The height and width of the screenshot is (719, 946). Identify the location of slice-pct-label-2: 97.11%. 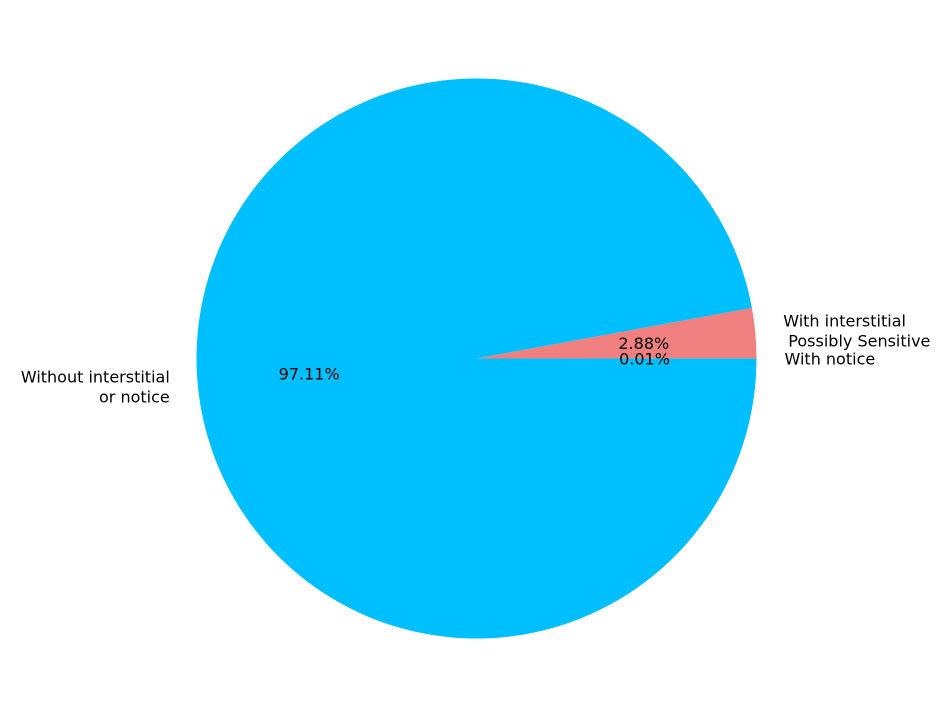
(309, 374).